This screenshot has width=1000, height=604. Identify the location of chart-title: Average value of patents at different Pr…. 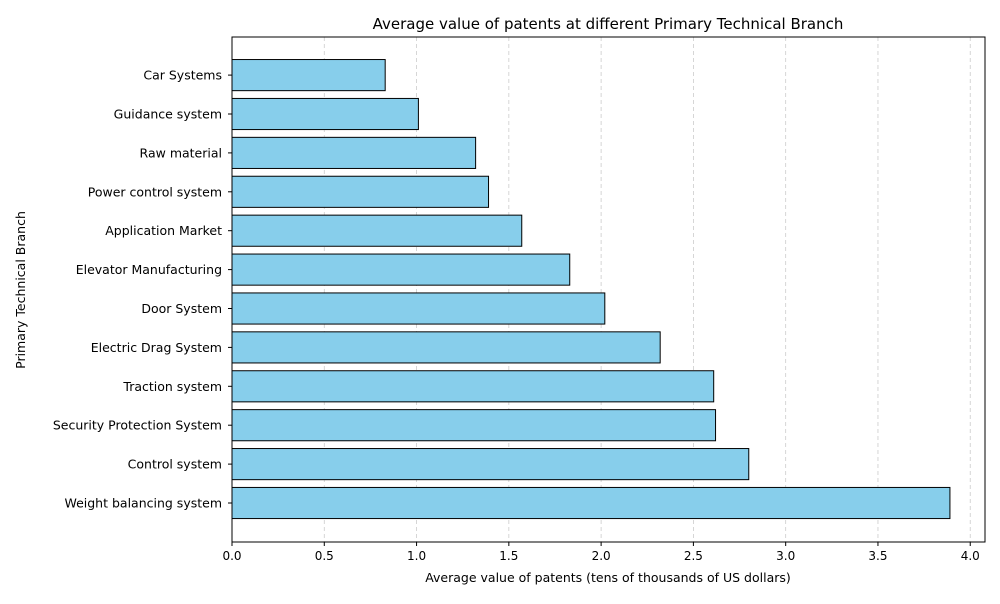
(608, 24).